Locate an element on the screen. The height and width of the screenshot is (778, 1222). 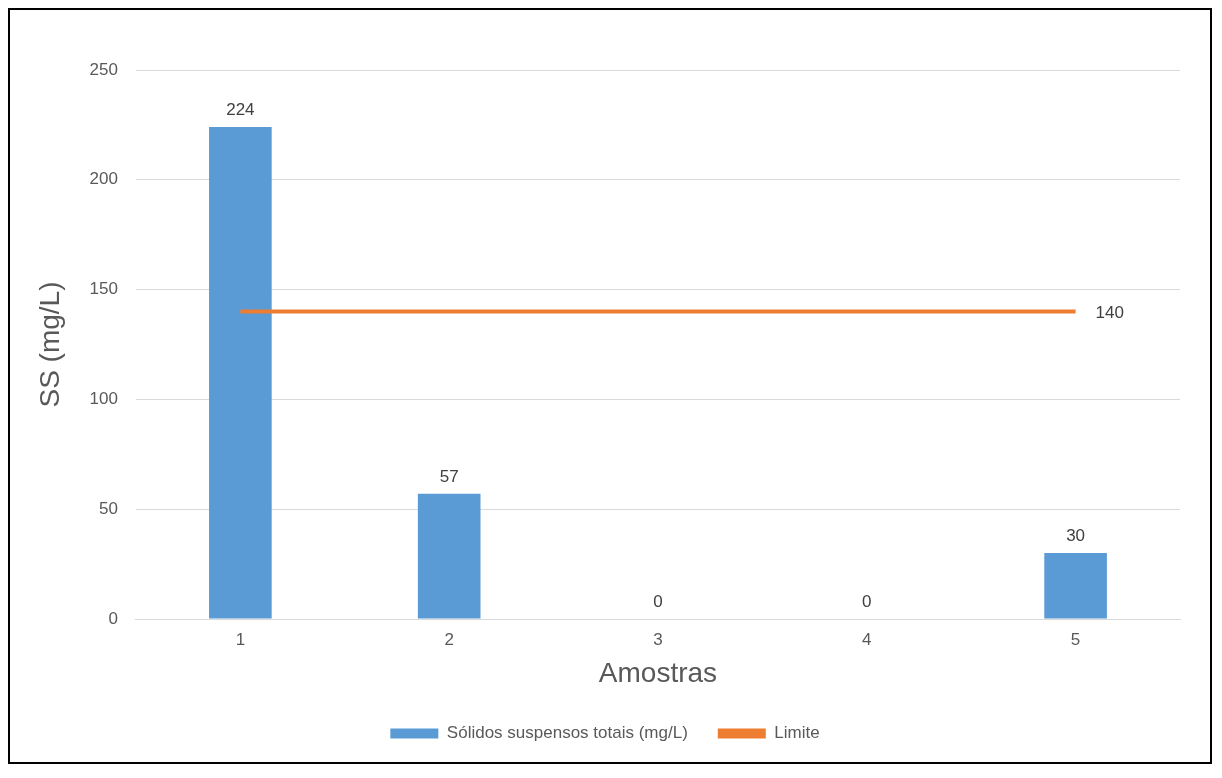
x-axis-title: Amostras is located at coordinates (658, 672).